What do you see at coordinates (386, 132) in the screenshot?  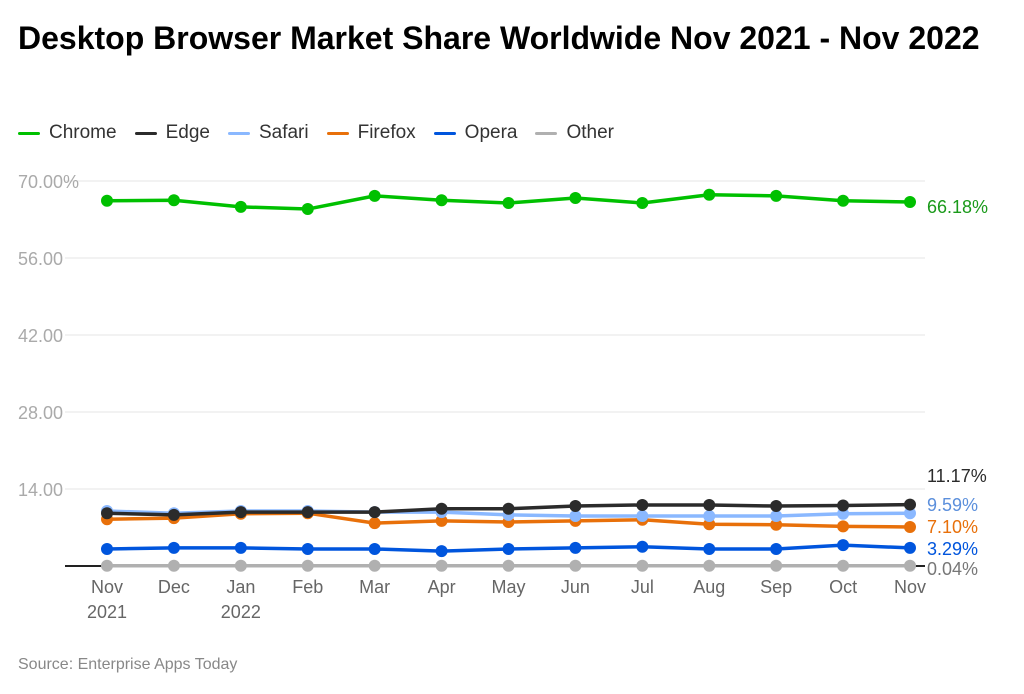 I see `legend-label: Firefox` at bounding box center [386, 132].